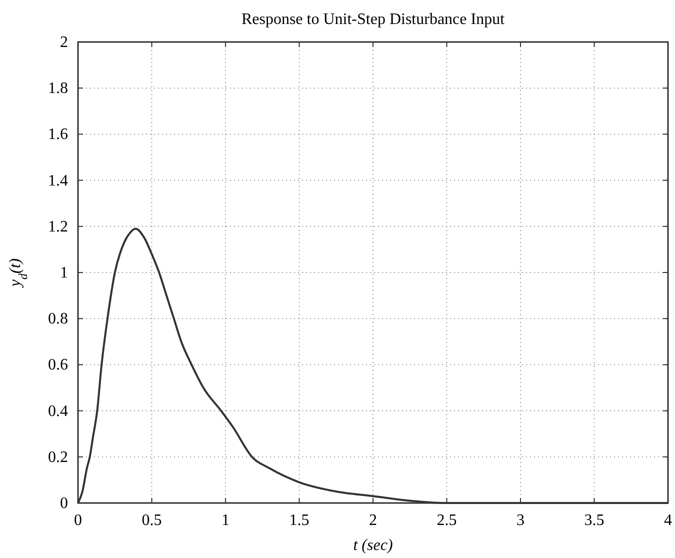 The image size is (675, 558). Describe the element at coordinates (64, 273) in the screenshot. I see `y-tick-label: 1` at that location.